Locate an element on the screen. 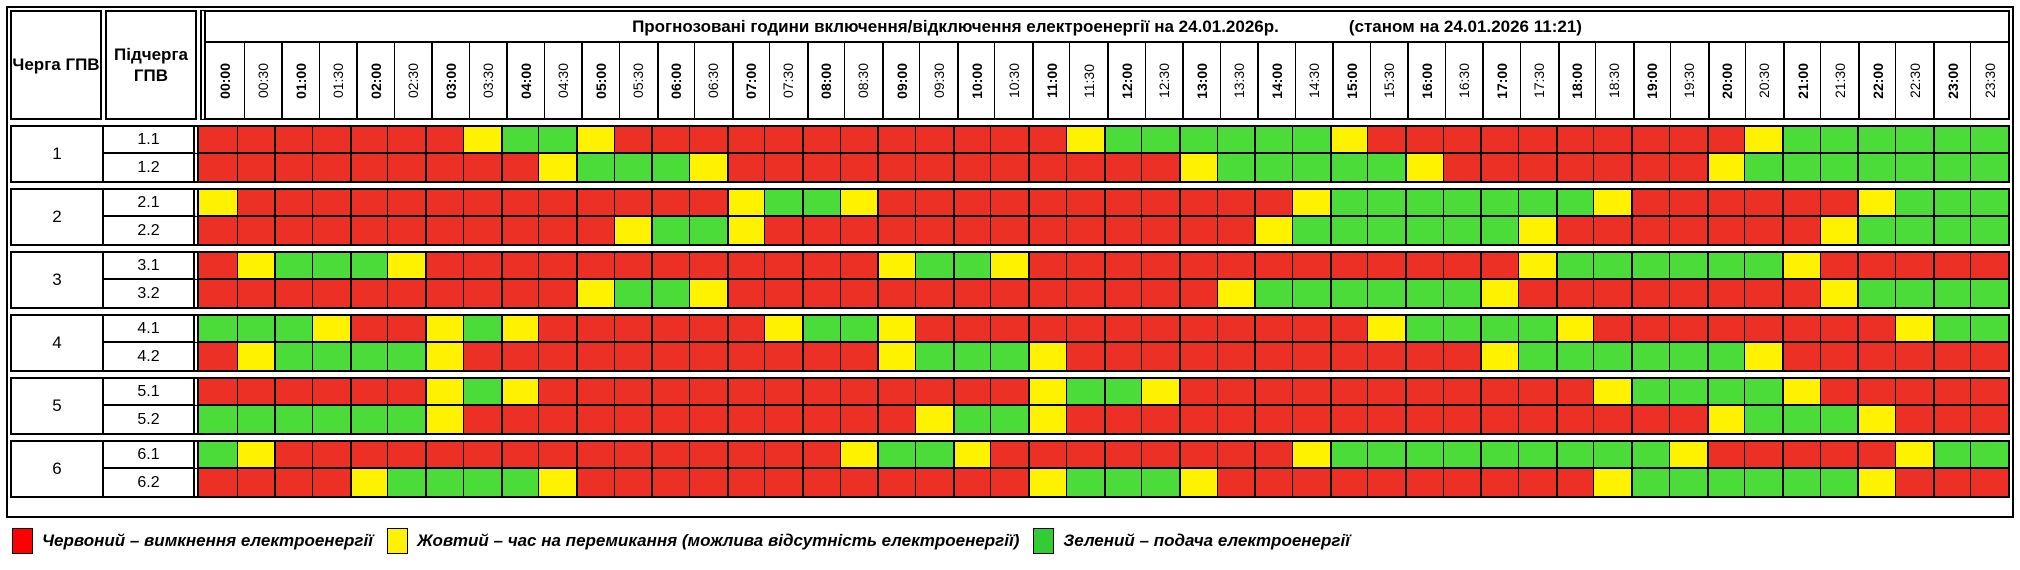  time-label-text: 03:30 is located at coordinates (488, 80).